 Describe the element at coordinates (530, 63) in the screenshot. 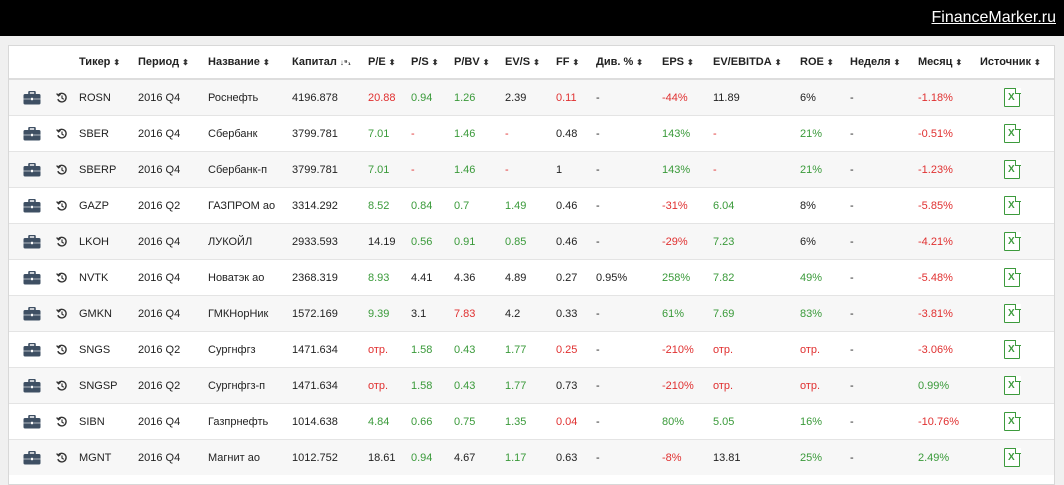

I see `column-header-evs: EV/S ⬍` at that location.